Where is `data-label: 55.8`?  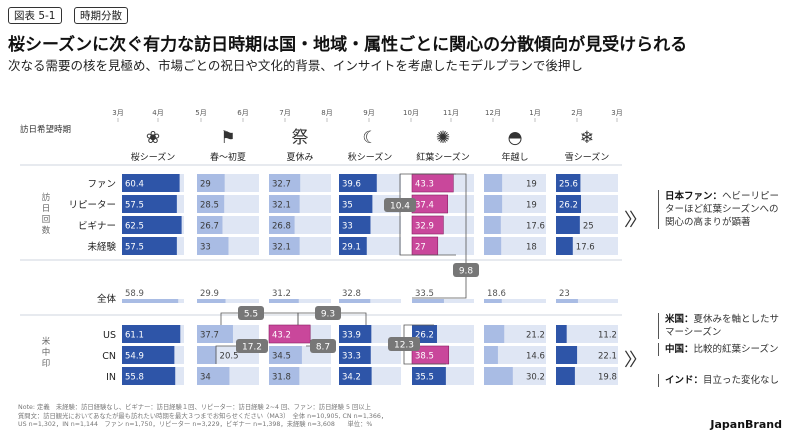
data-label: 55.8 is located at coordinates (134, 378).